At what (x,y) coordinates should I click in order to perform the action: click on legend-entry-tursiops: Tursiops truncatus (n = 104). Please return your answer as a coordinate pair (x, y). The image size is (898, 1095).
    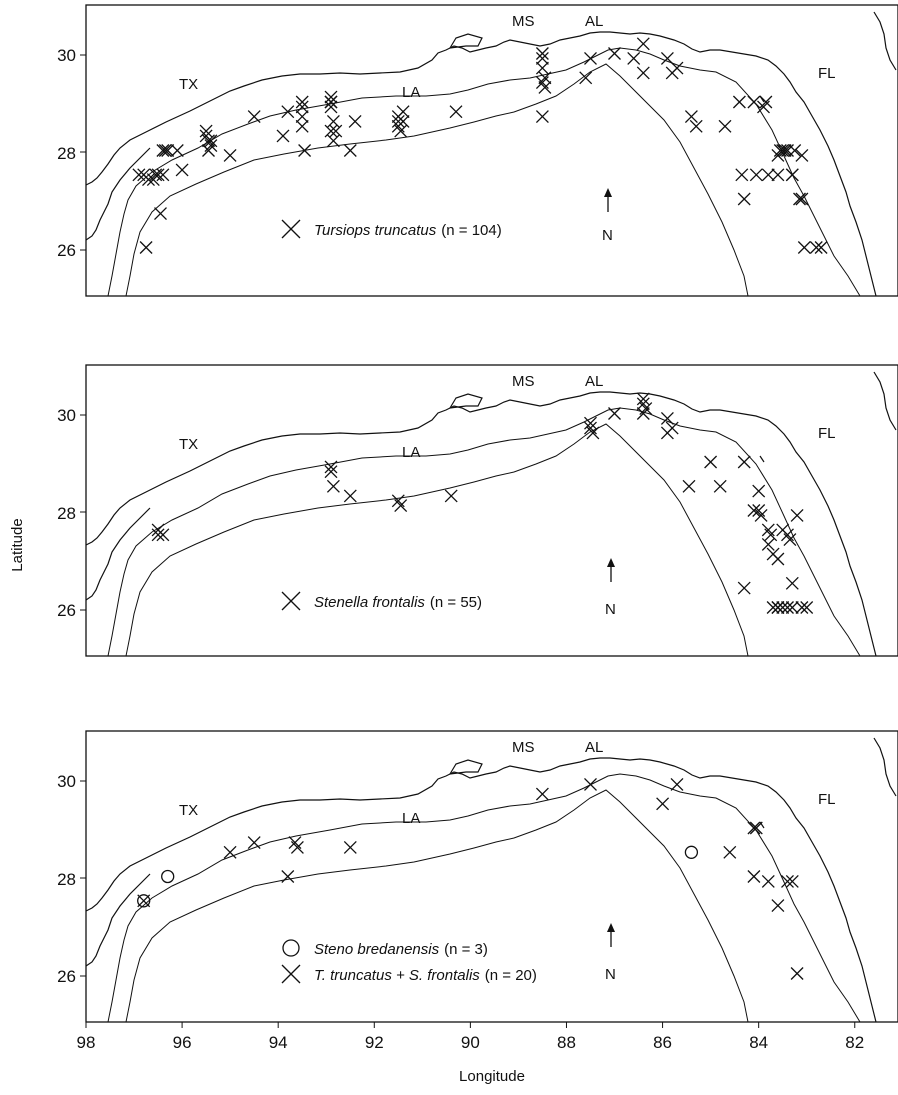
    Looking at the image, I should click on (408, 230).